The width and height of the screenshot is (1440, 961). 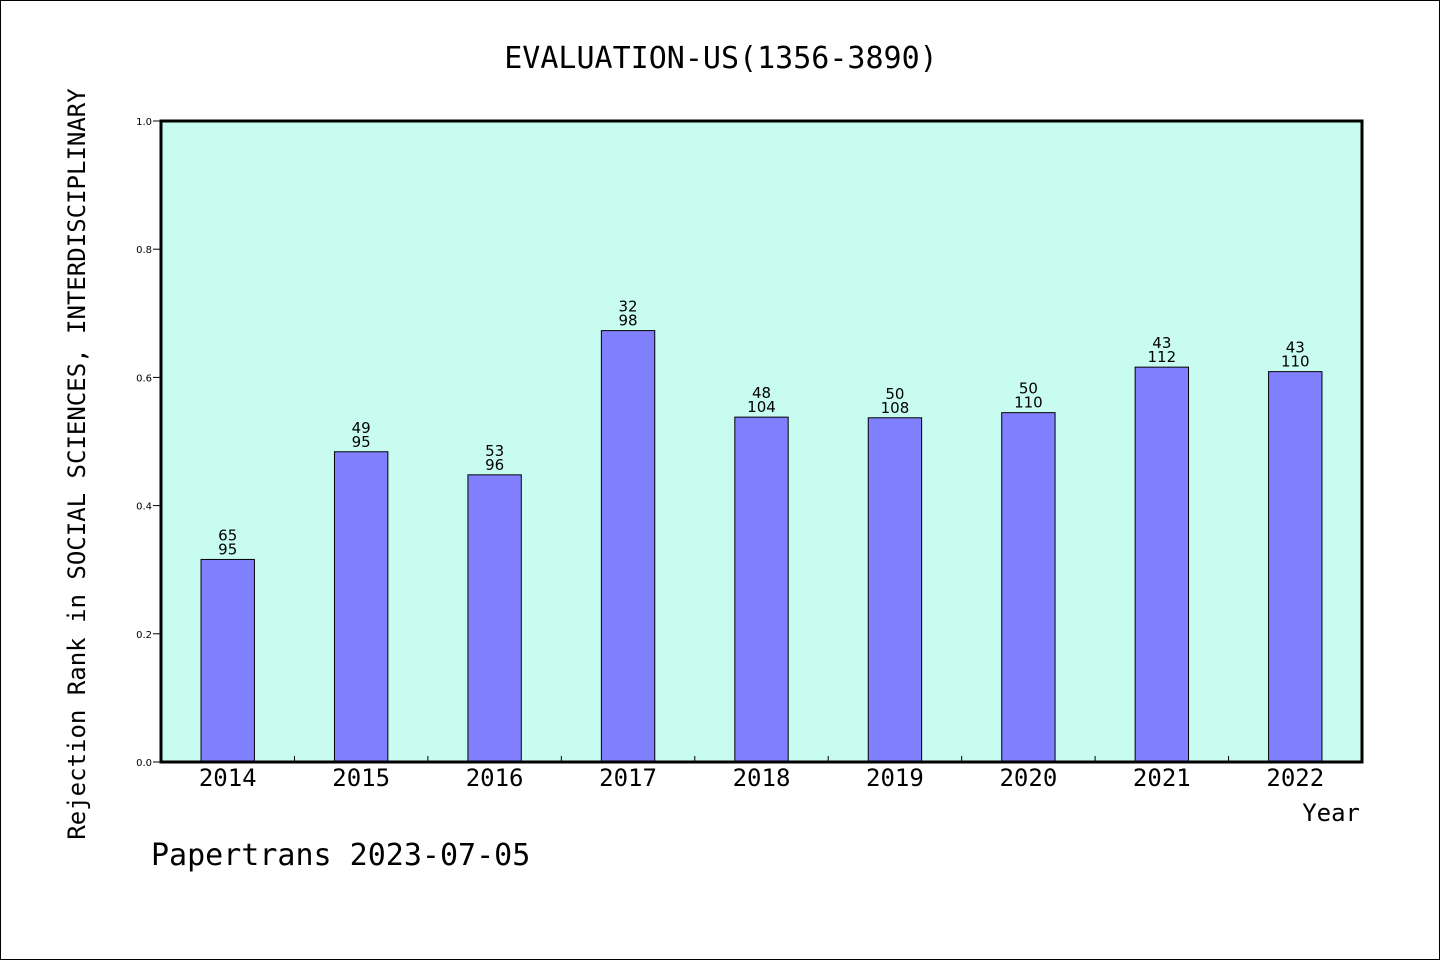 I want to click on bar-label-bottom-2017: 98, so click(x=628, y=321).